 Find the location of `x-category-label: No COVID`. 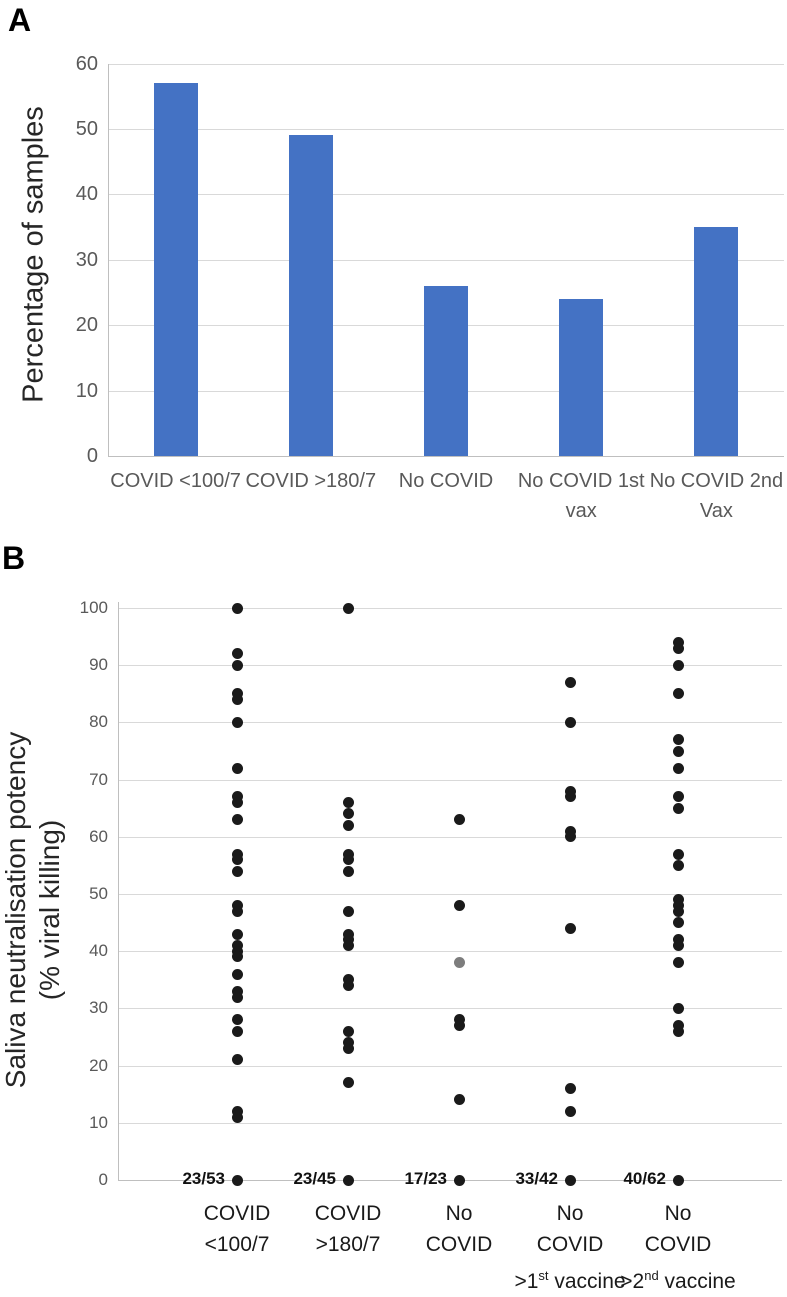

x-category-label: No COVID is located at coordinates (446, 481).